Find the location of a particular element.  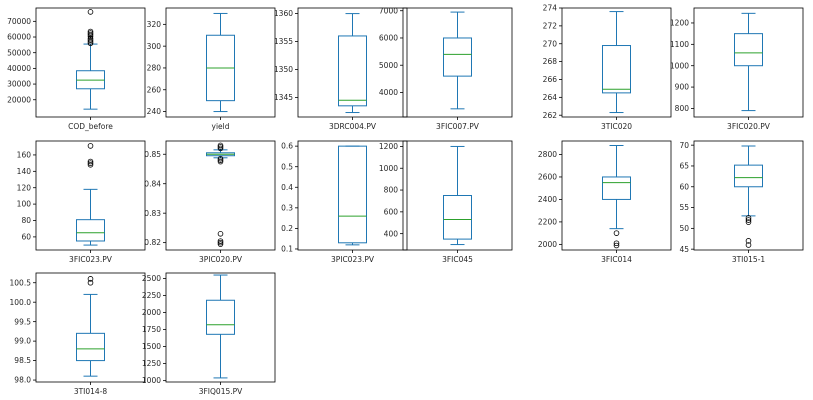

y-tick-label: 120 is located at coordinates (24, 187).